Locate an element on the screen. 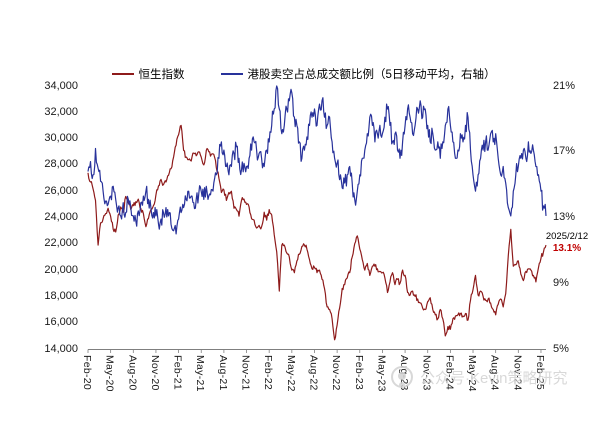 Image resolution: width=607 pixels, height=428 pixels. left-axis-tick: 26,000 is located at coordinates (61, 190).